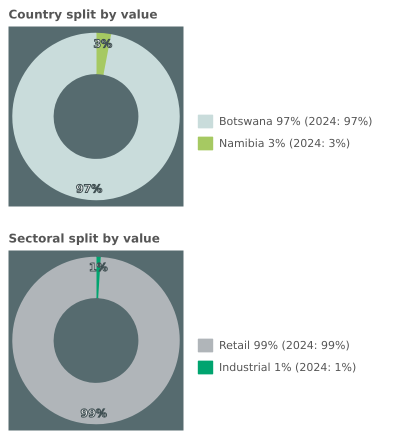 This screenshot has height=447, width=400. Describe the element at coordinates (93, 413) in the screenshot. I see `data-label: 99%` at that location.